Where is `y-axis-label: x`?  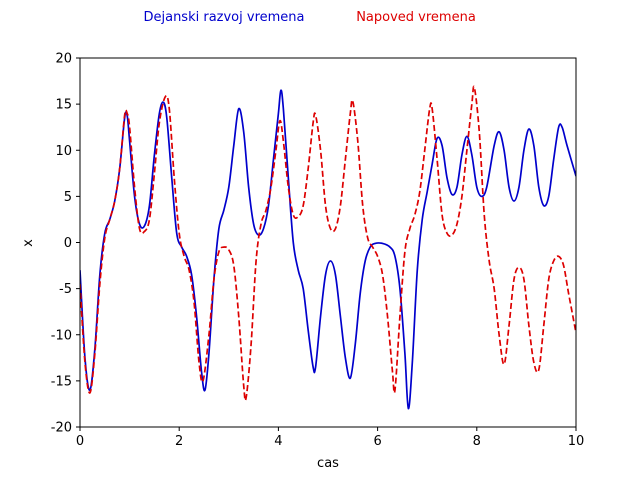
y-axis-label: x is located at coordinates (28, 243).